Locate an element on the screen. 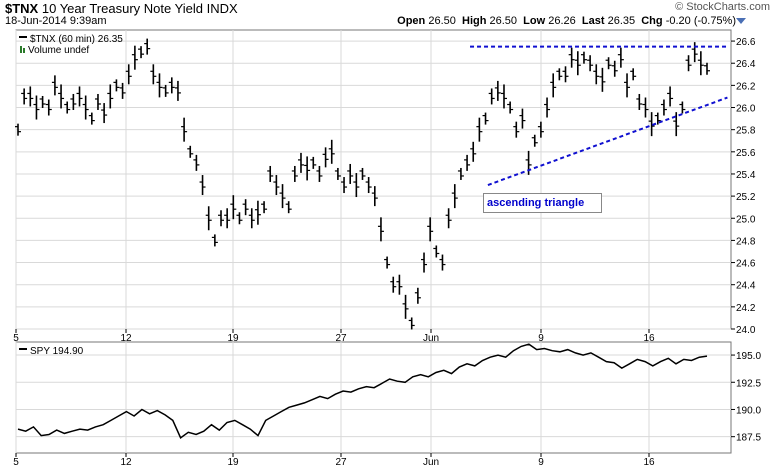 The width and height of the screenshot is (780, 465). y-tick-label: 192.5 is located at coordinates (748, 383).